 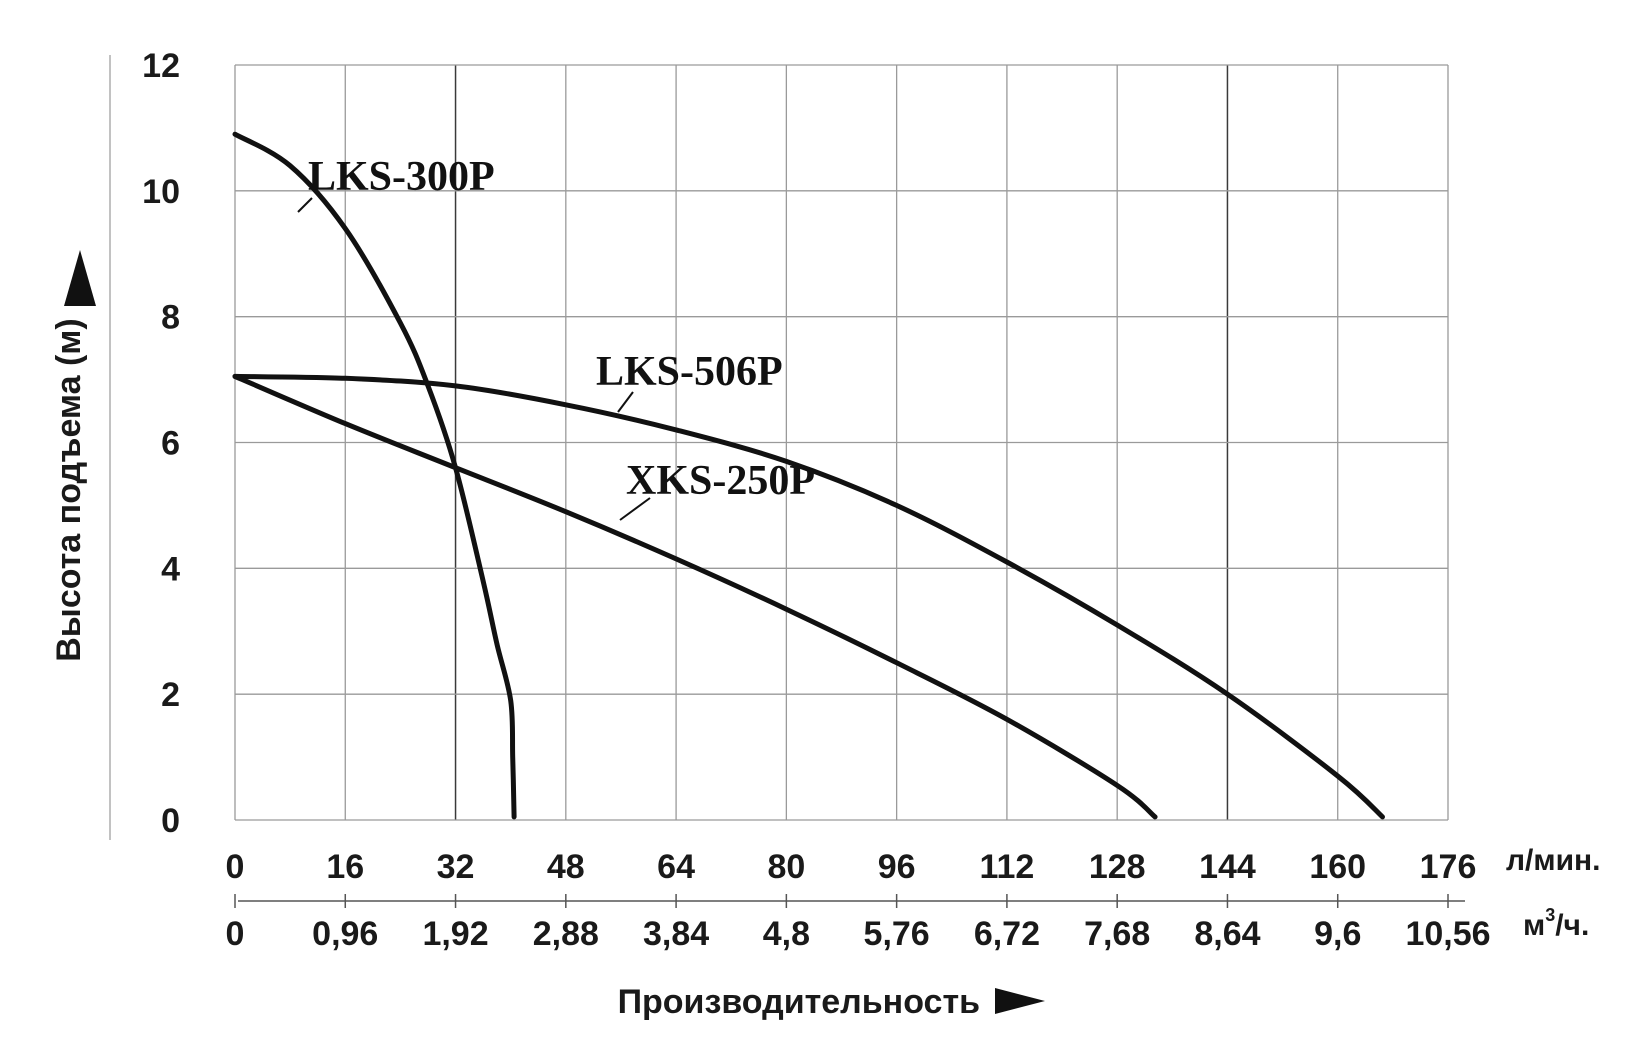 What do you see at coordinates (170, 444) in the screenshot?
I see `y-tick-label: 6` at bounding box center [170, 444].